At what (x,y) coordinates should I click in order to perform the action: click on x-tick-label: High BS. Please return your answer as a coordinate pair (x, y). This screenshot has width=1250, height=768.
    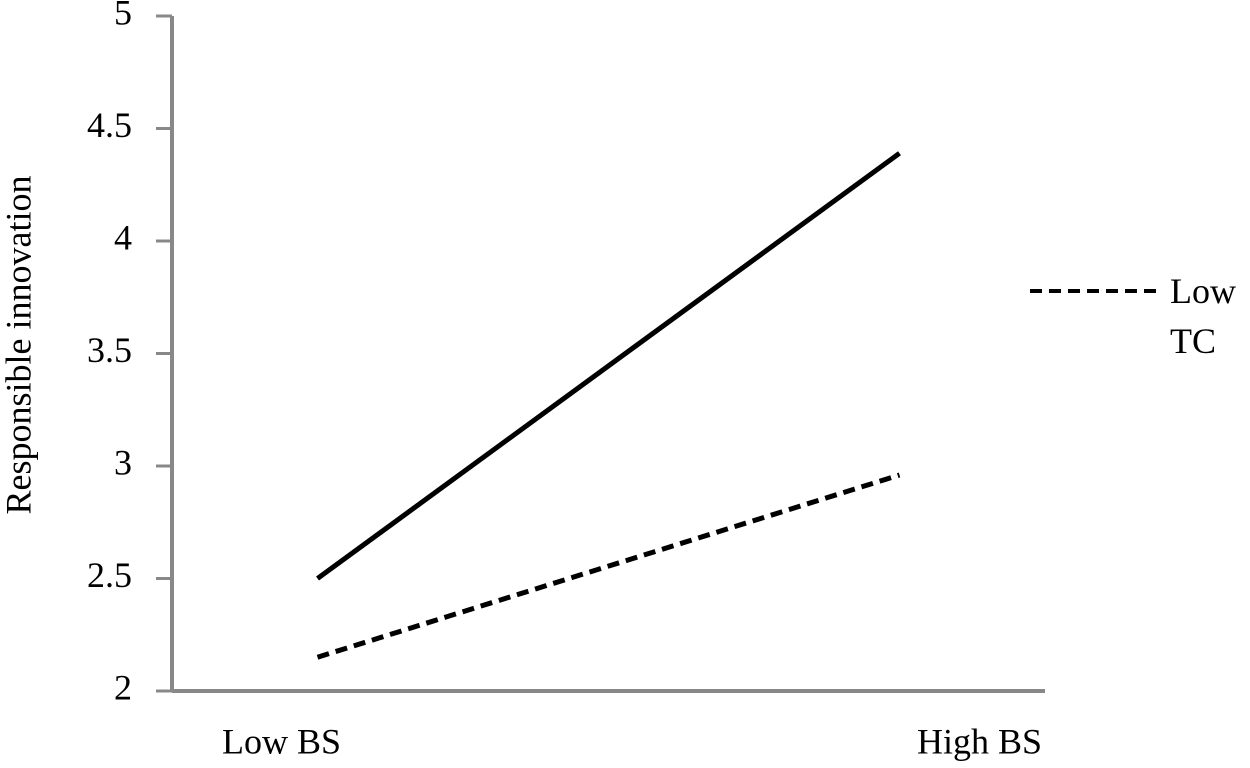
    Looking at the image, I should click on (979, 741).